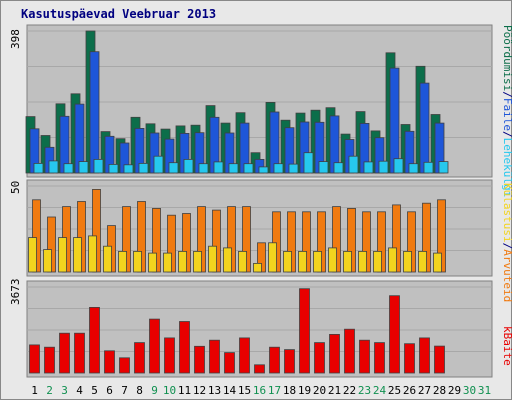 The image size is (512, 401). I want to click on x-tick-label: 22, so click(349, 390).